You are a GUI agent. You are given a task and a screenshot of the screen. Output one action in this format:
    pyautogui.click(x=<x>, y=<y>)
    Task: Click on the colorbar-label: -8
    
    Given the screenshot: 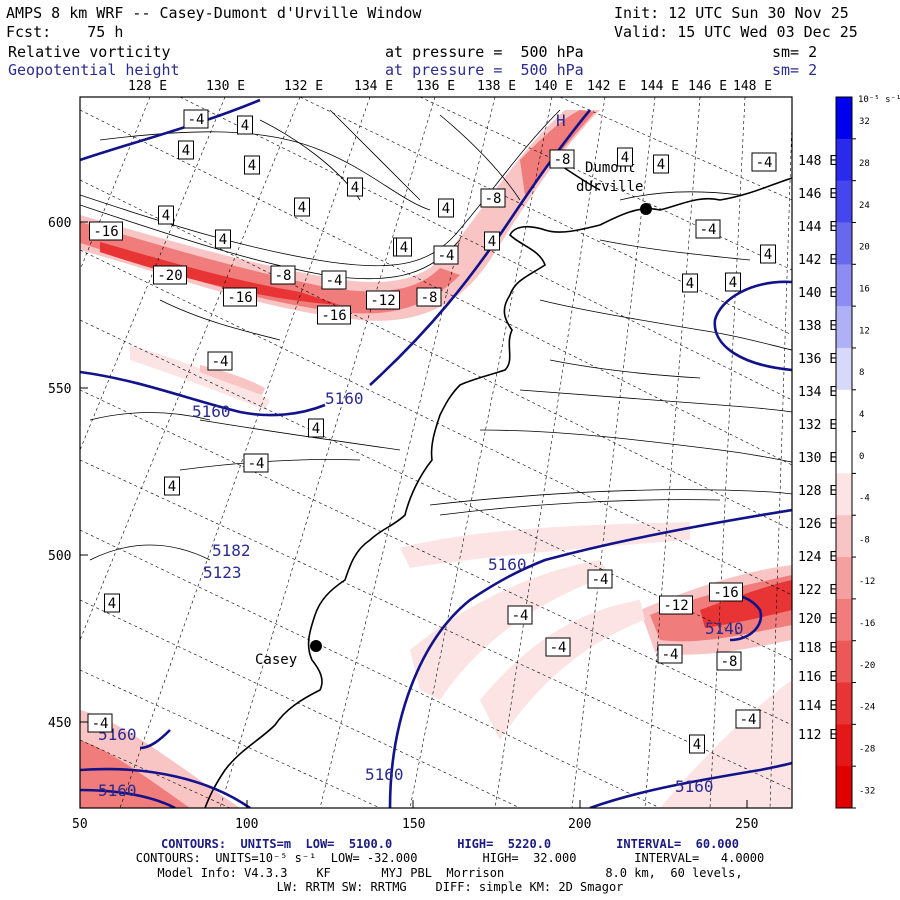 What is the action you would take?
    pyautogui.click(x=864, y=540)
    